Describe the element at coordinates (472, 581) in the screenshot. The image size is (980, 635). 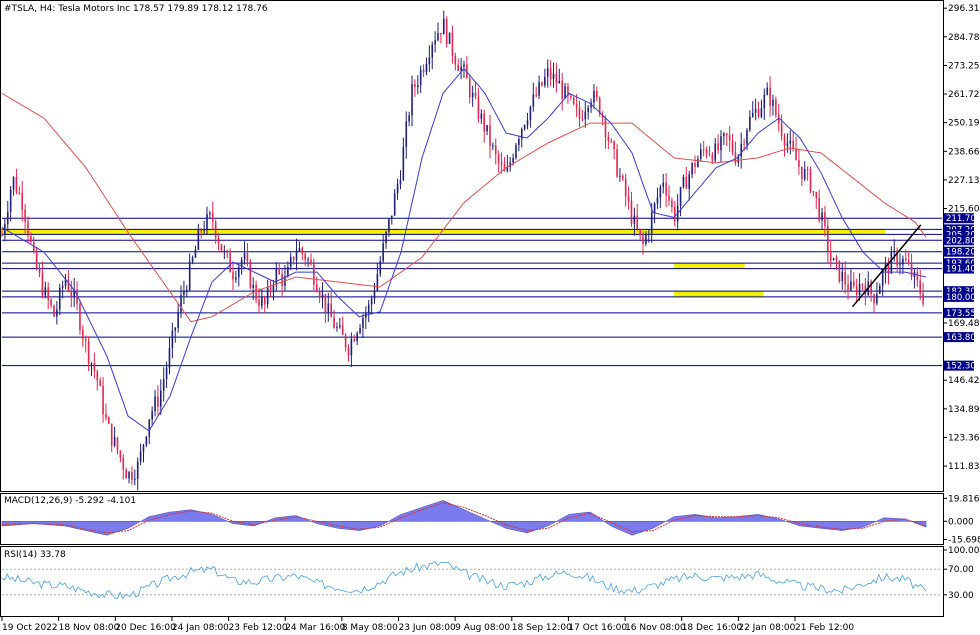
I see `rsi-panel` at that location.